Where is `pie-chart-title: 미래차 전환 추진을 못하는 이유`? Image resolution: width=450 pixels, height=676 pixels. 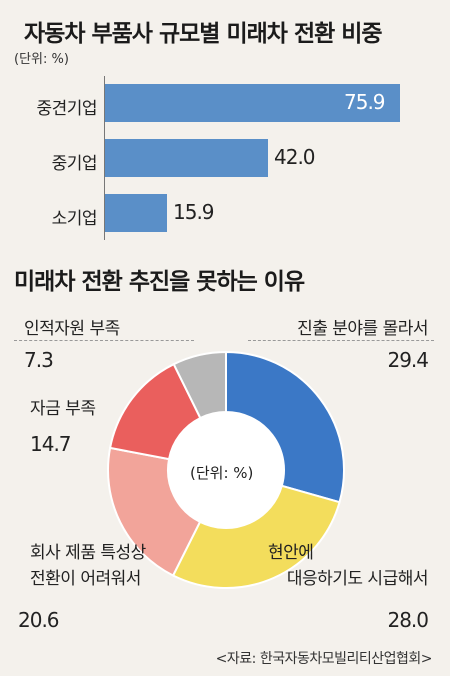 pie-chart-title: 미래차 전환 추진을 못하는 이유 is located at coordinates (159, 282).